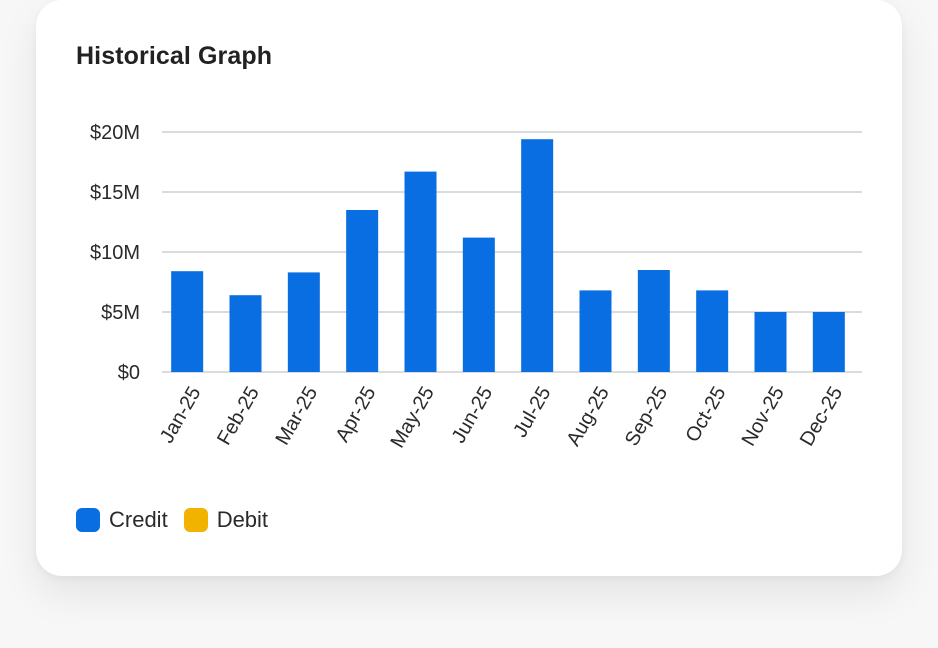 The height and width of the screenshot is (648, 938). I want to click on x-tick-label: Aug-25, so click(588, 416).